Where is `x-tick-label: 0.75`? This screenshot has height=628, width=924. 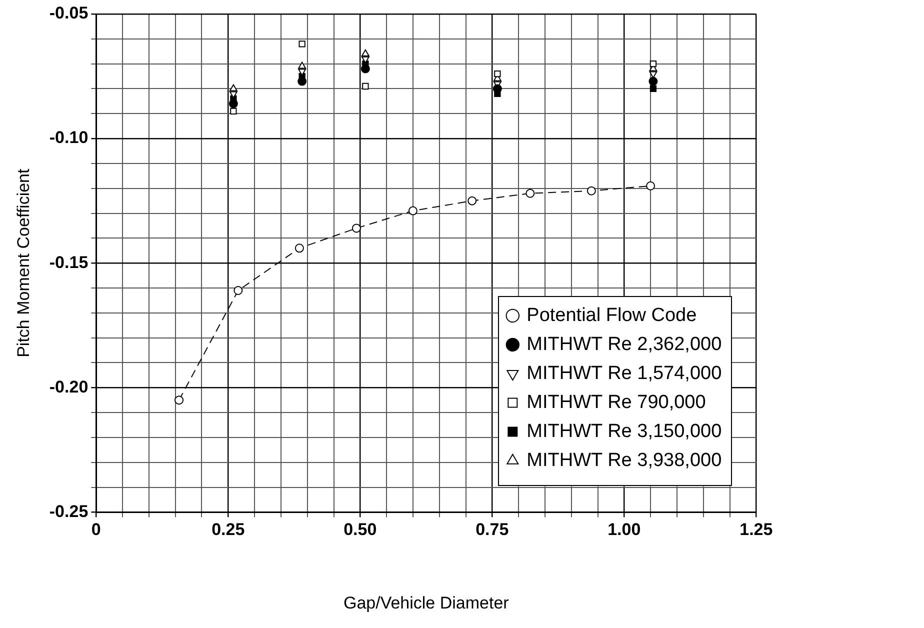
x-tick-label: 0.75 is located at coordinates (492, 530).